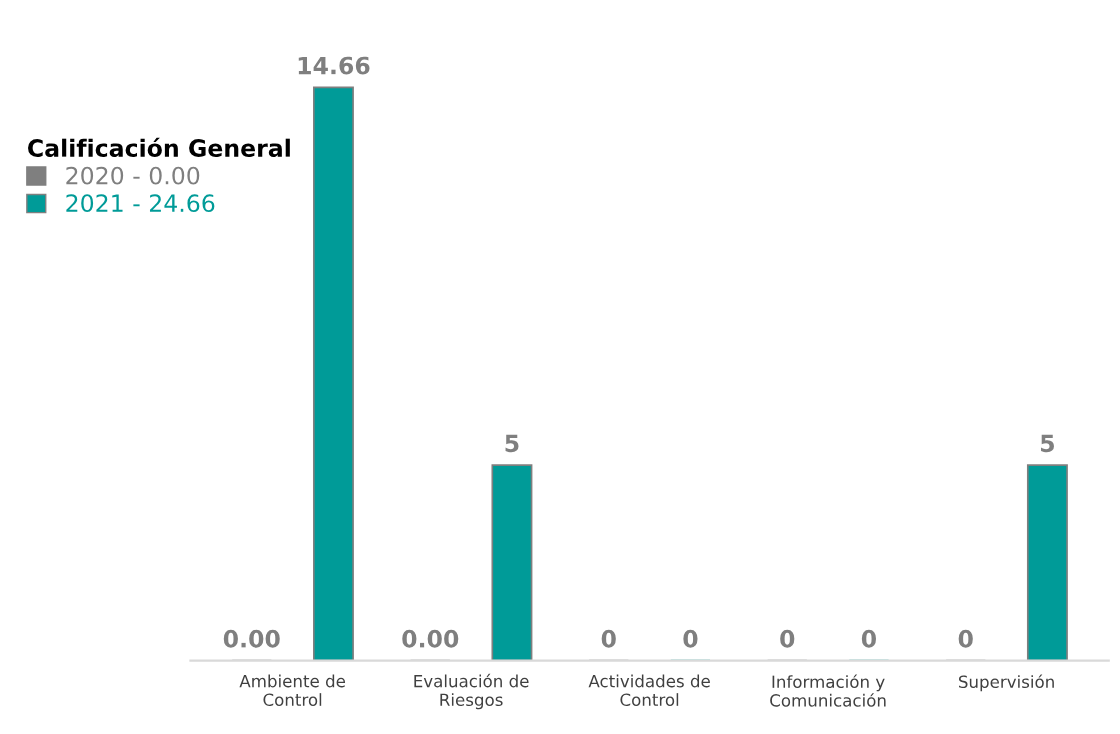 The width and height of the screenshot is (1120, 734). Describe the element at coordinates (334, 65) in the screenshot. I see `data-label: 14.66` at that location.